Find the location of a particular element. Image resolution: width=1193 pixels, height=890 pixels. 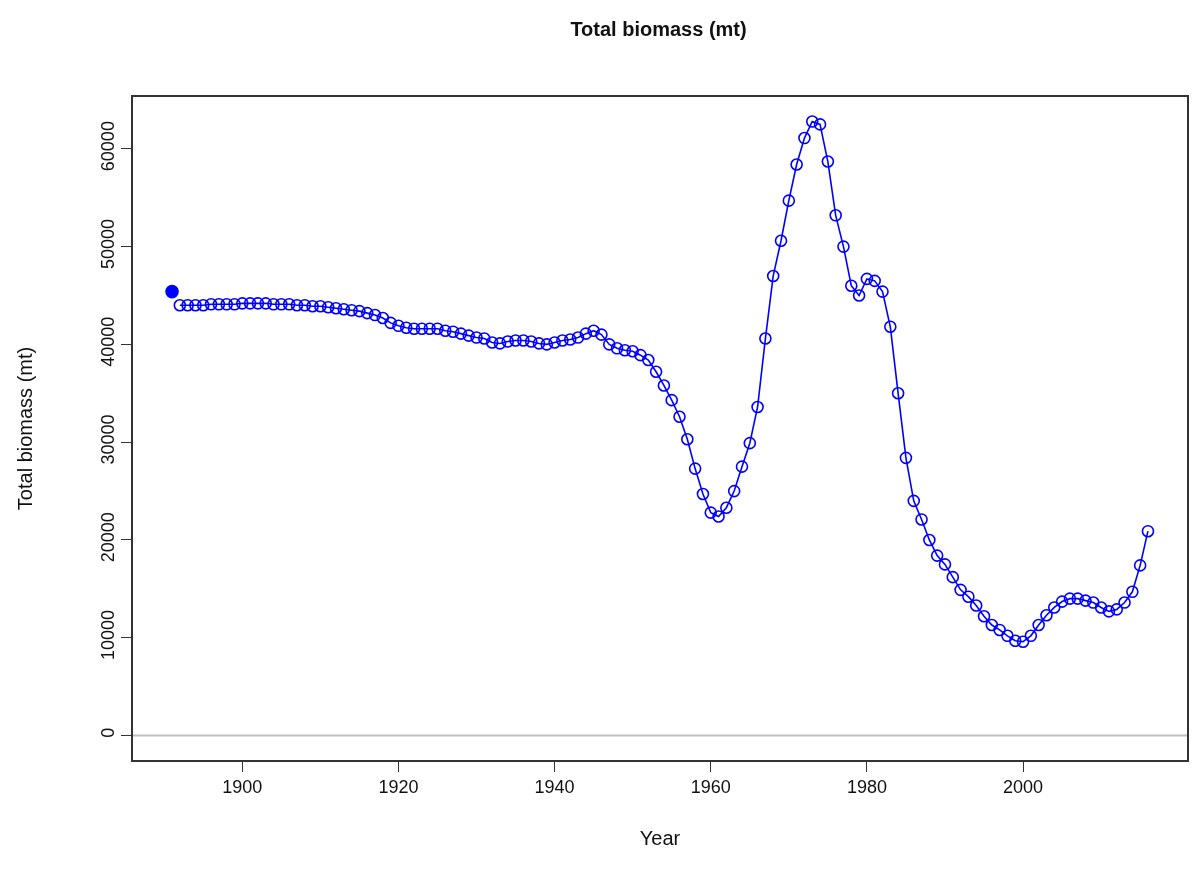

y-tick-label: 10000 is located at coordinates (108, 635).